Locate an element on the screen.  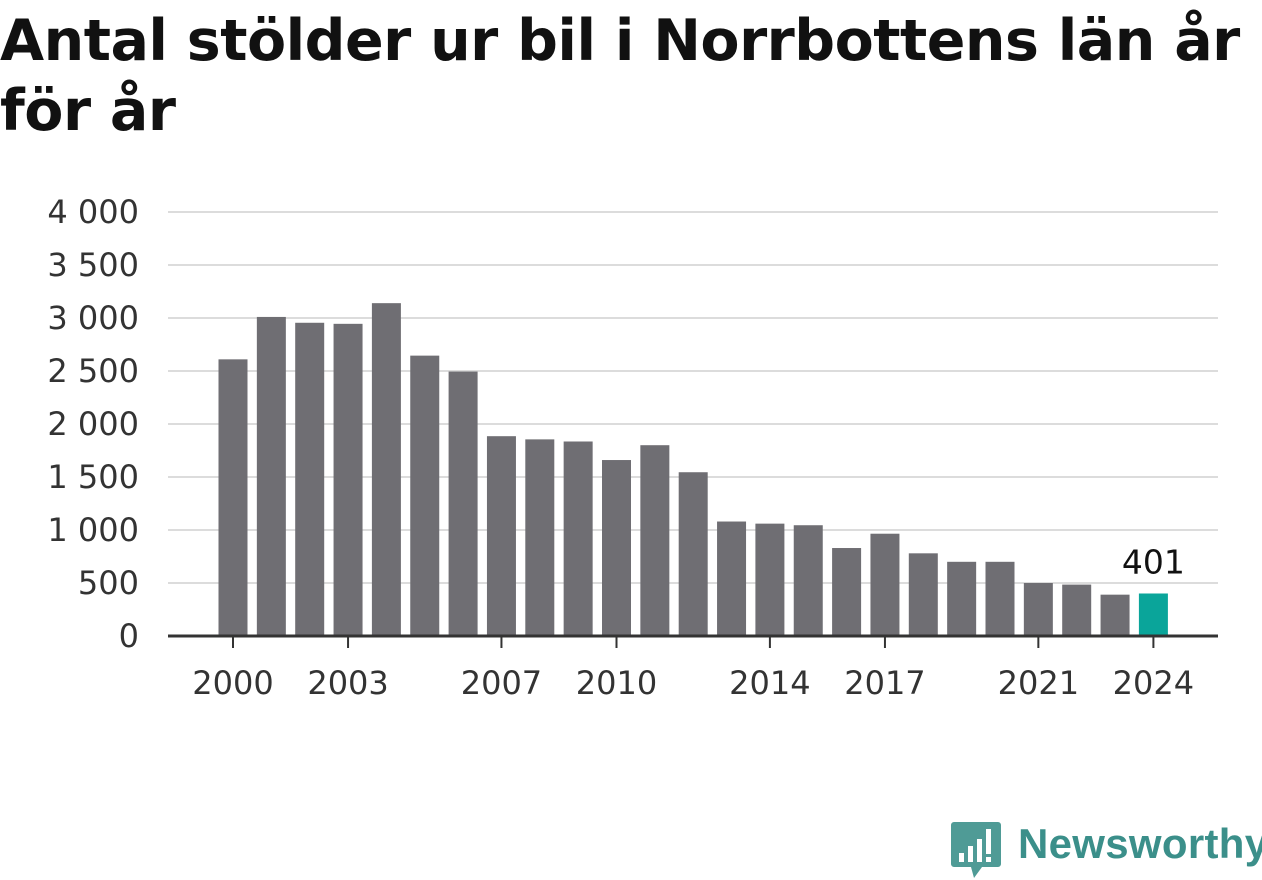
y-tick-label: 1 000 is located at coordinates (93, 530).